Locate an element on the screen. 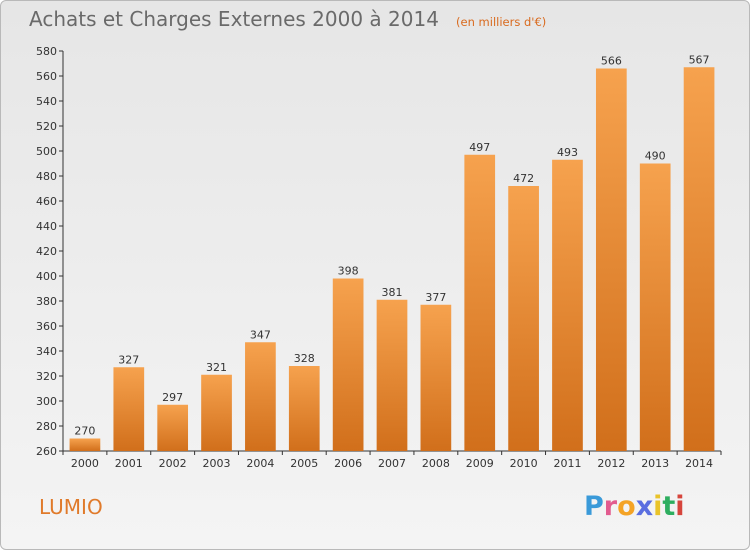 This screenshot has width=750, height=550. y-tick-label: 540 is located at coordinates (46, 101).